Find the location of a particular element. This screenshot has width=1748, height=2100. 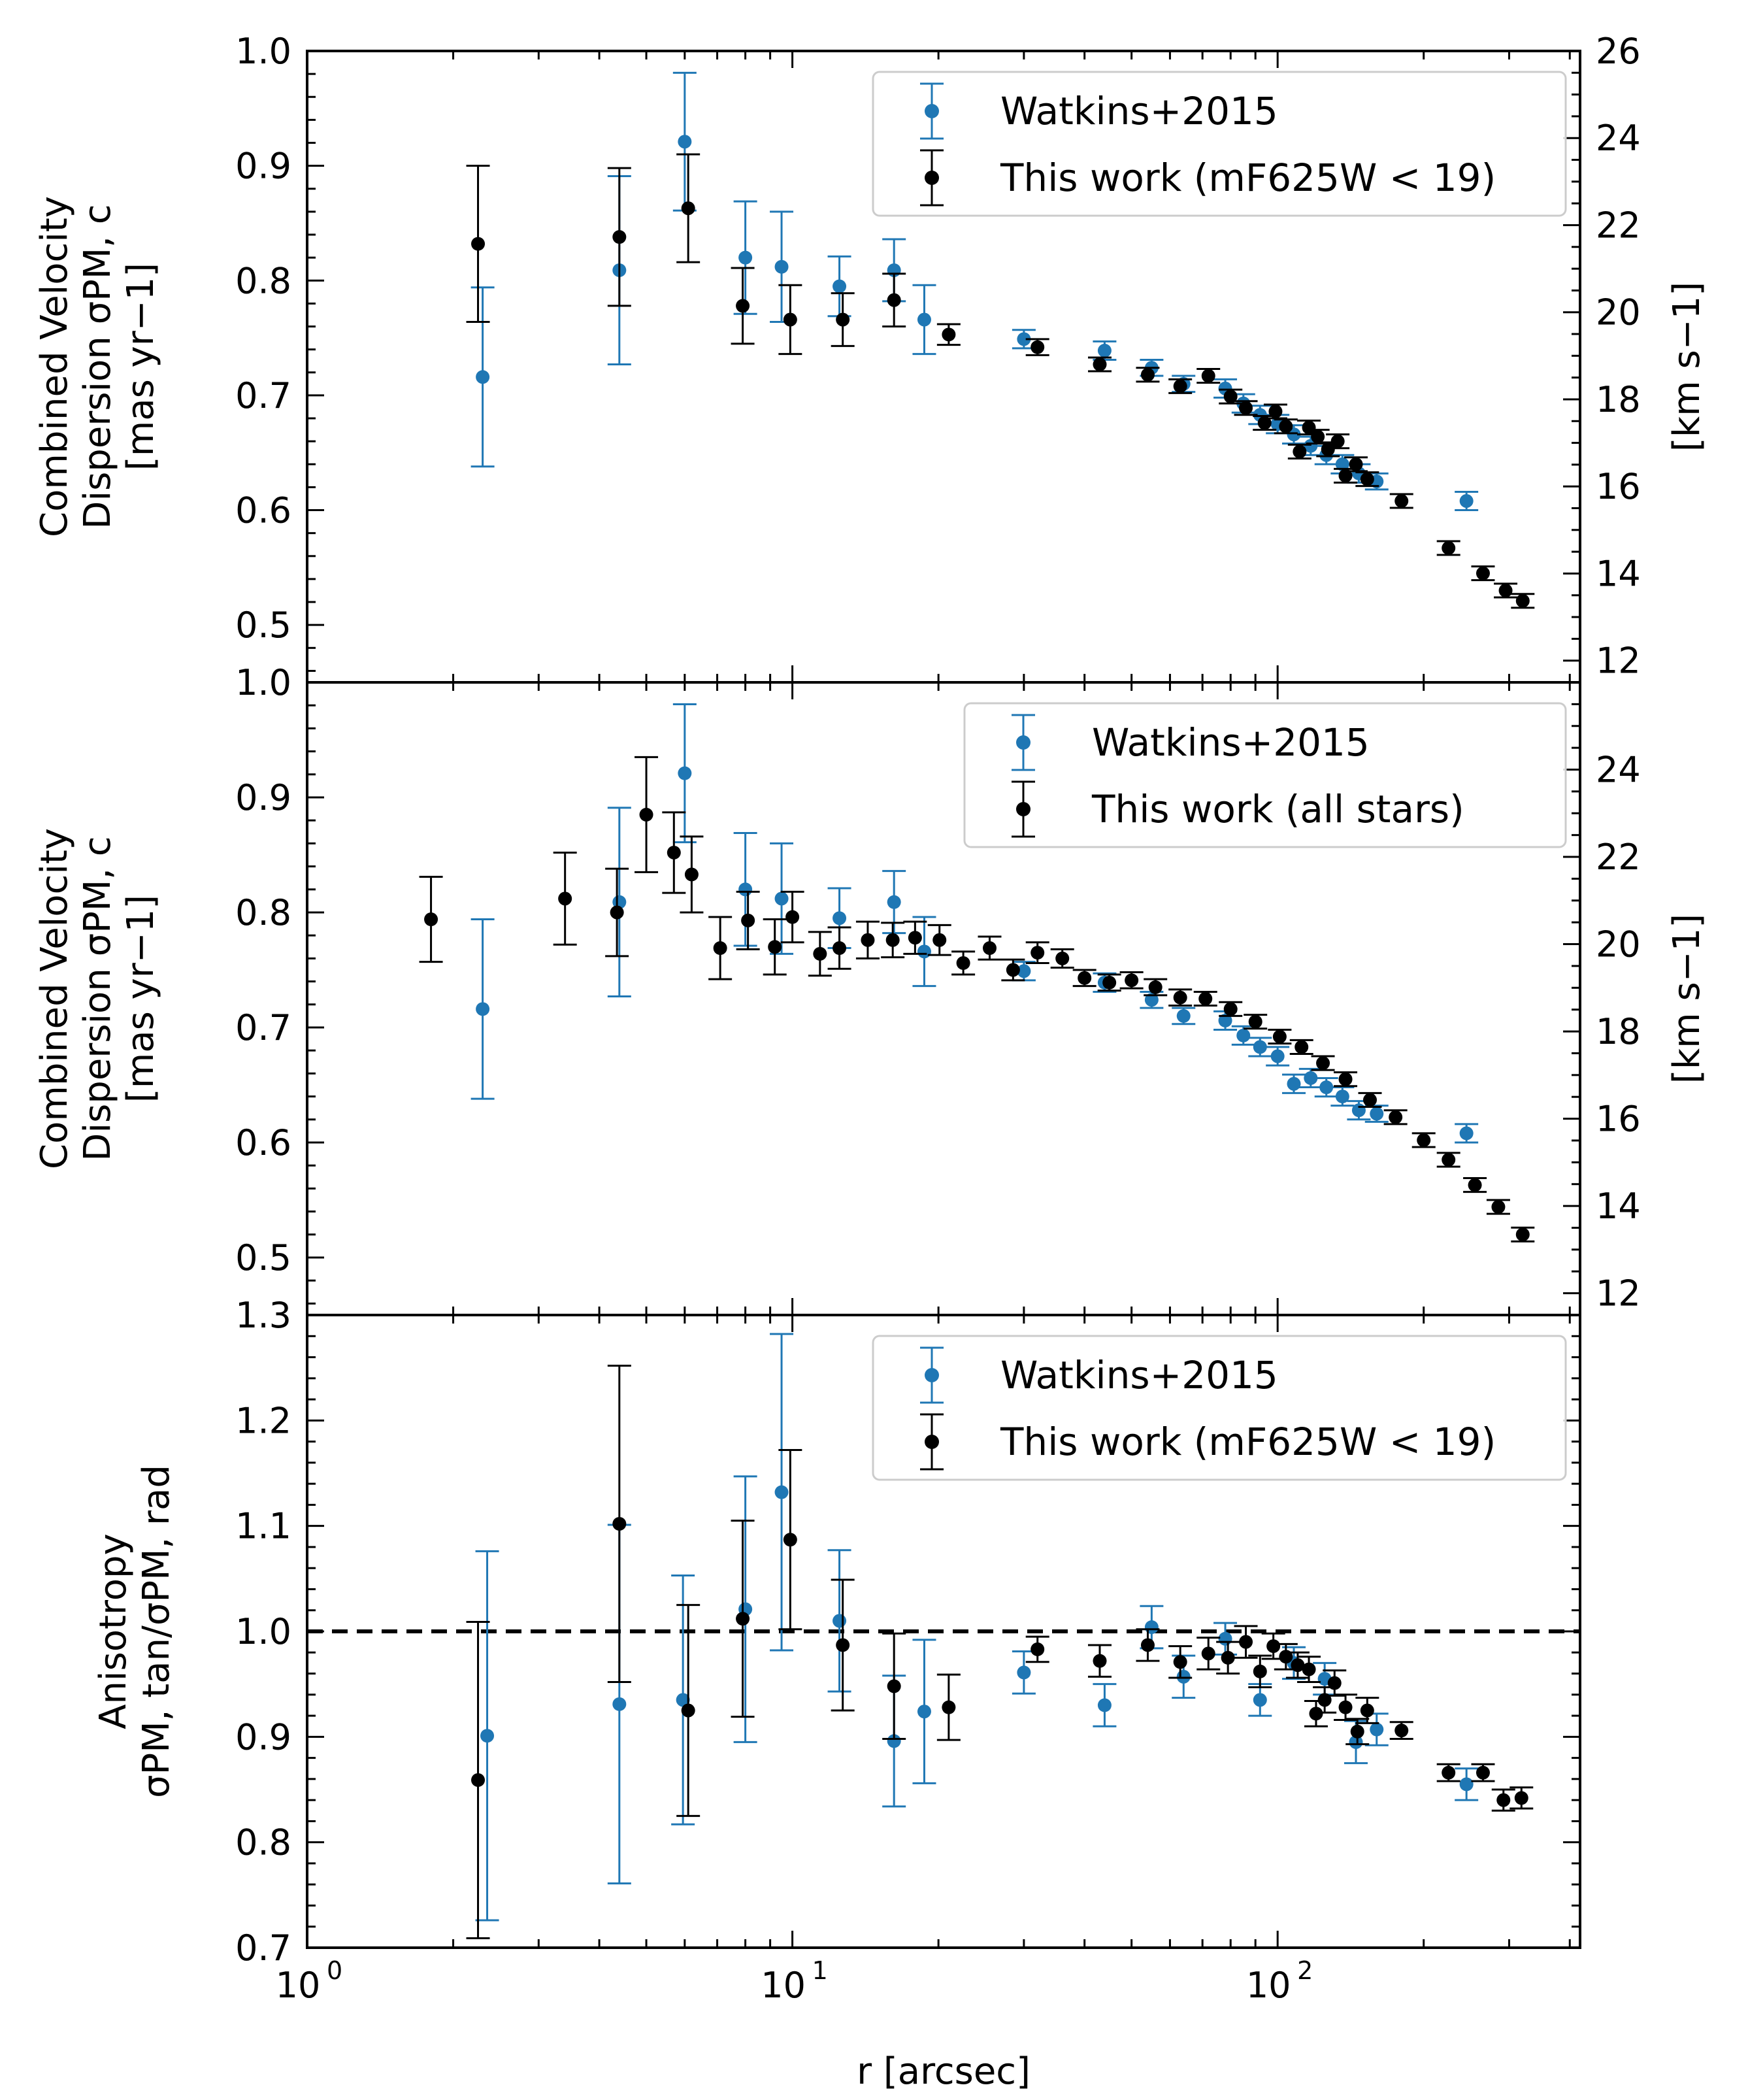

y2-tick-label: 12 is located at coordinates (1618, 1293).